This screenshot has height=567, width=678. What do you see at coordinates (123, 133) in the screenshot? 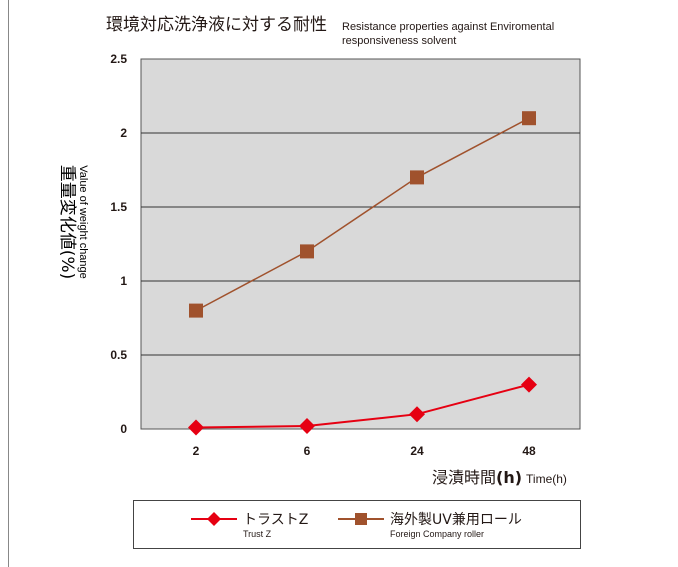
I see `y-tick-label: 2` at bounding box center [123, 133].